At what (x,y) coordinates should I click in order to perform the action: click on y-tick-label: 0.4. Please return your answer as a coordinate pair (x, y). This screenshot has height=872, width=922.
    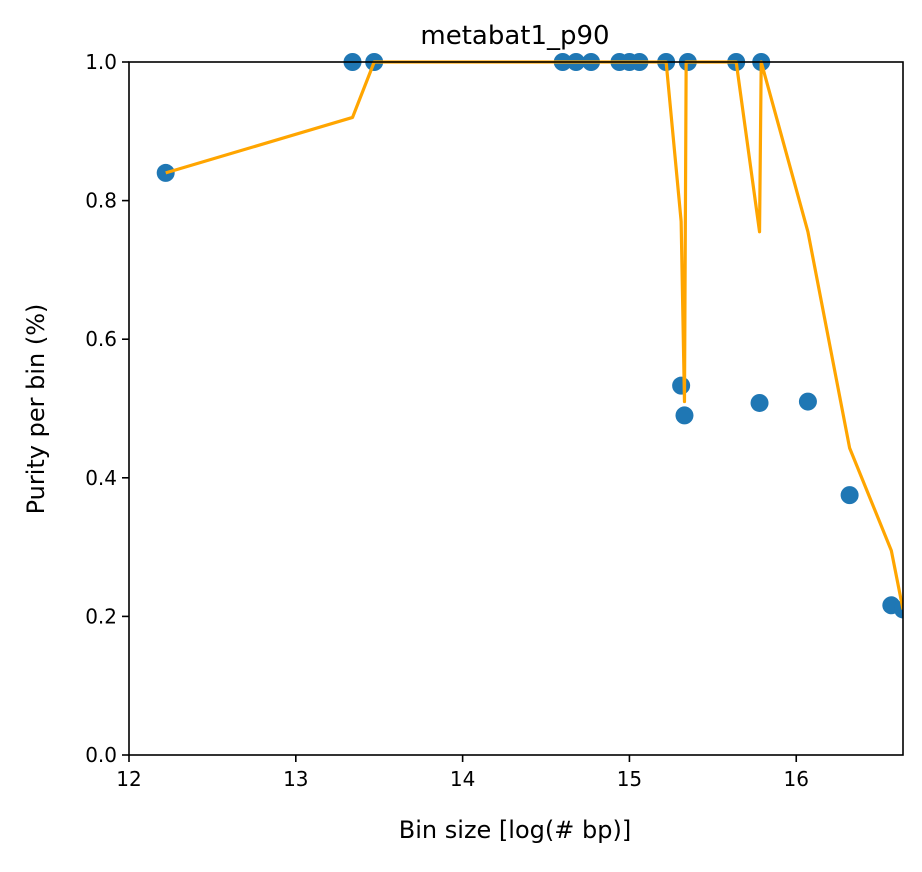
    Looking at the image, I should click on (101, 478).